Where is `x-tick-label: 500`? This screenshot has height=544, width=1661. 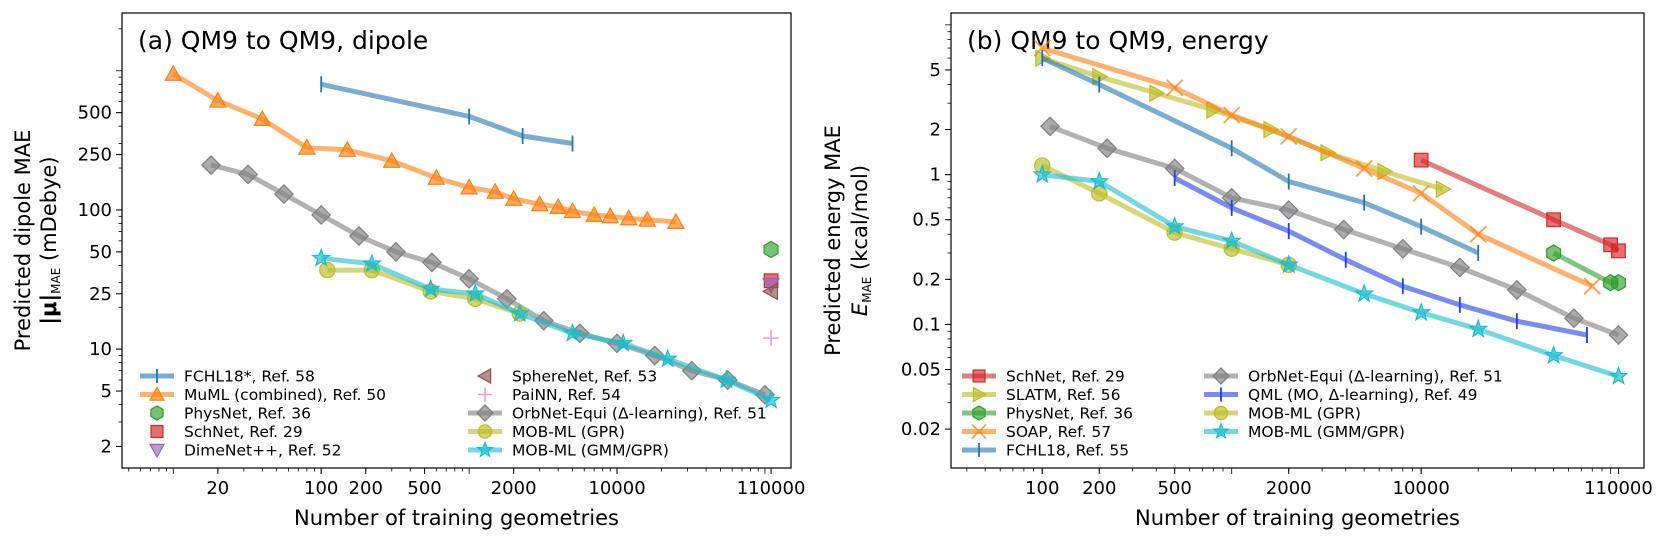 x-tick-label: 500 is located at coordinates (424, 488).